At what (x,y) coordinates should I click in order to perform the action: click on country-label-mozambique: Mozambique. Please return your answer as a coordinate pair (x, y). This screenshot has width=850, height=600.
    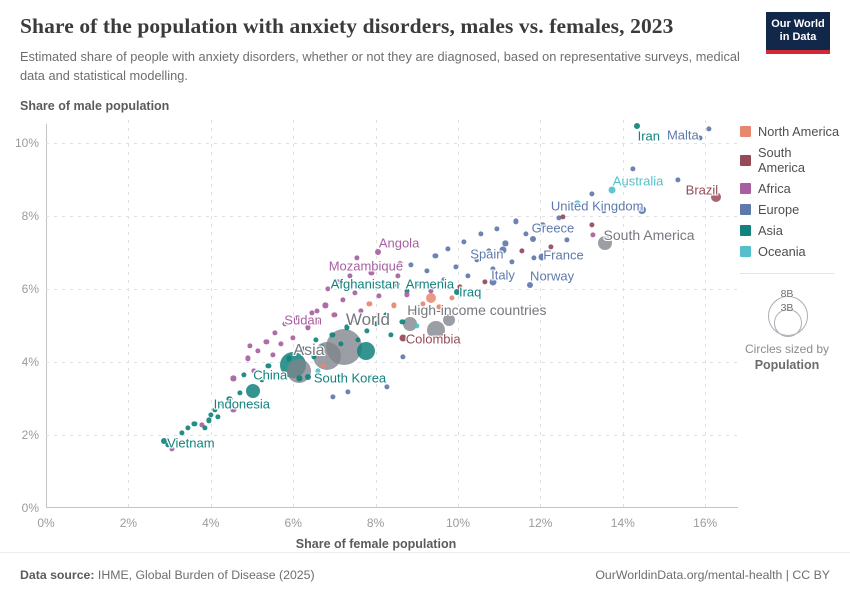
    Looking at the image, I should click on (366, 266).